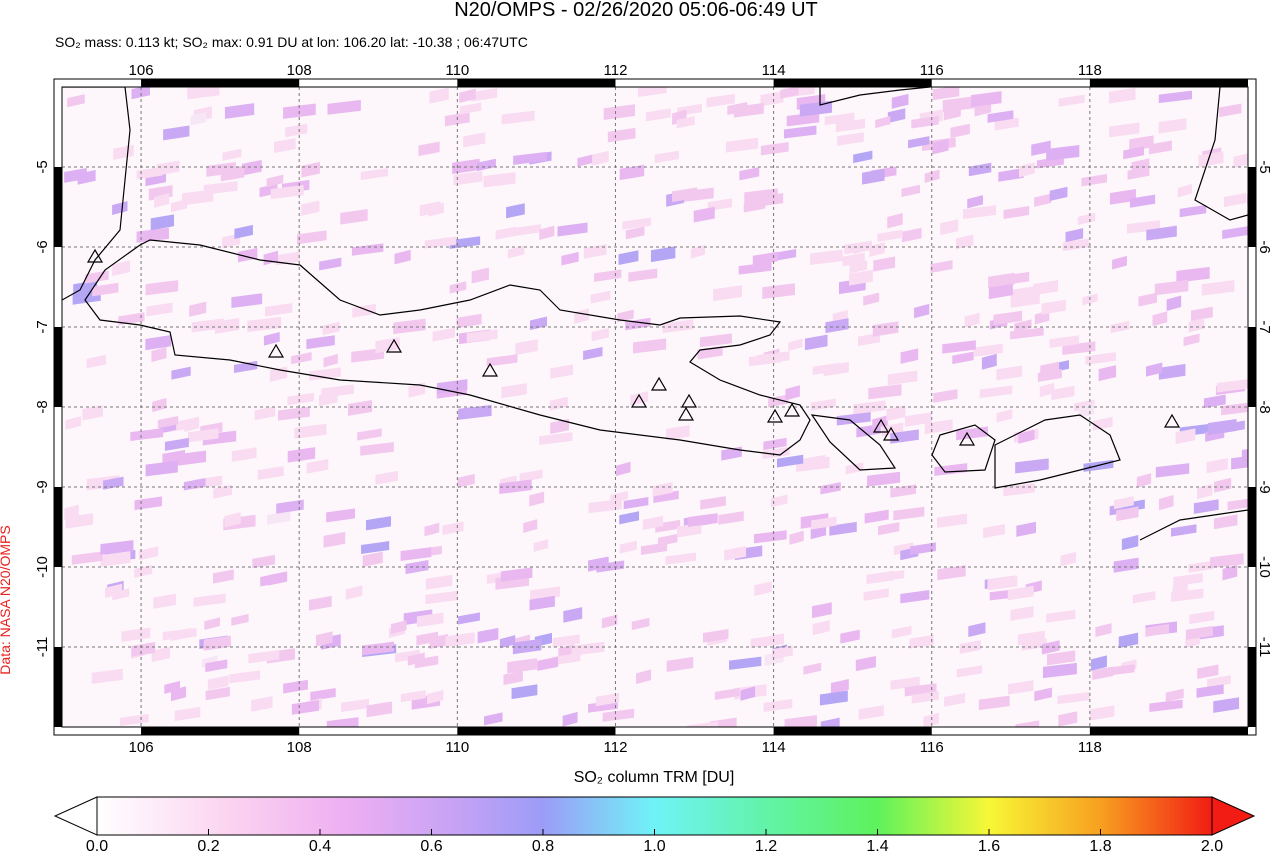 This screenshot has width=1272, height=858. What do you see at coordinates (1264, 406) in the screenshot?
I see `lat-tick-label: -8` at bounding box center [1264, 406].